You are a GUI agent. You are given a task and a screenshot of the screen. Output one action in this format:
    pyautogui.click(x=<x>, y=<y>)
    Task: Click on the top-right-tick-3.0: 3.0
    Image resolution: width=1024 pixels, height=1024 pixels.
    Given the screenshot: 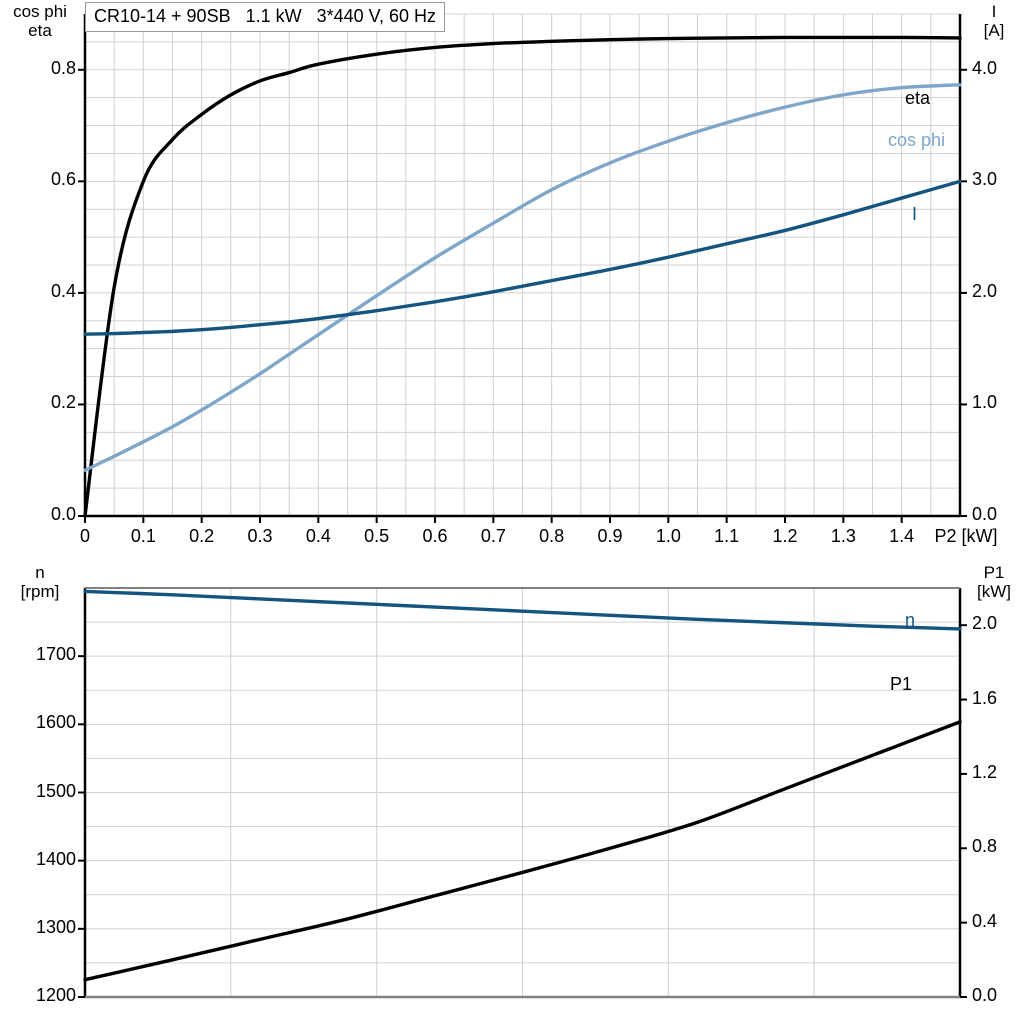 What is the action you would take?
    pyautogui.click(x=985, y=179)
    